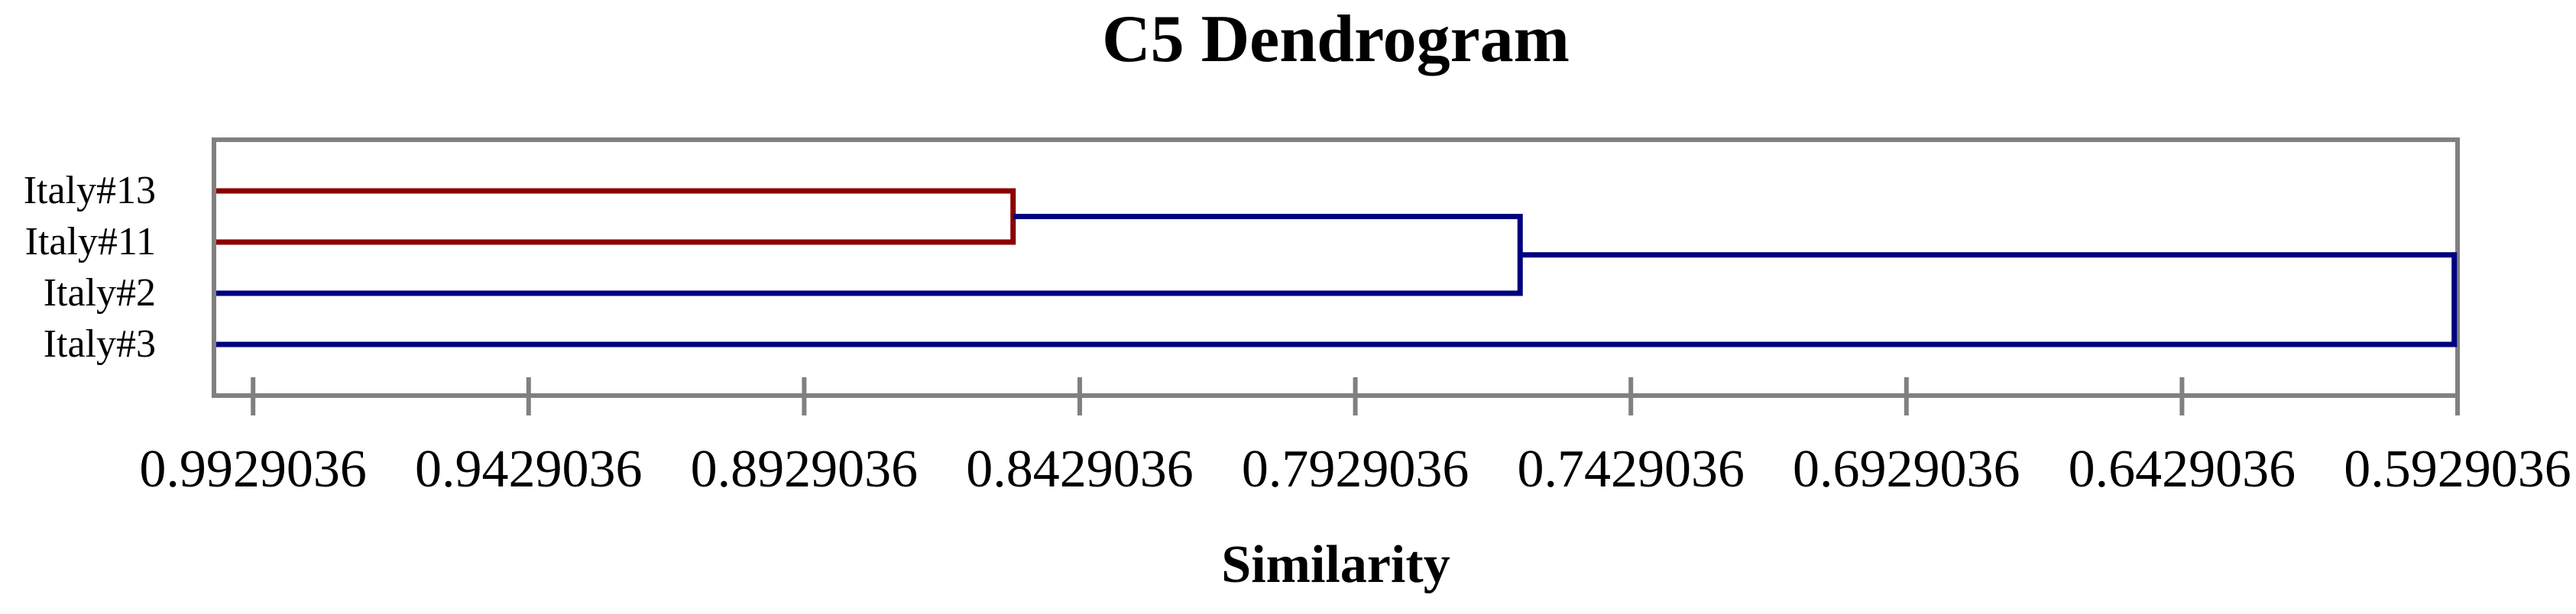 The height and width of the screenshot is (614, 2576). I want to click on axis-tick-label: 0.7429036, so click(1631, 469).